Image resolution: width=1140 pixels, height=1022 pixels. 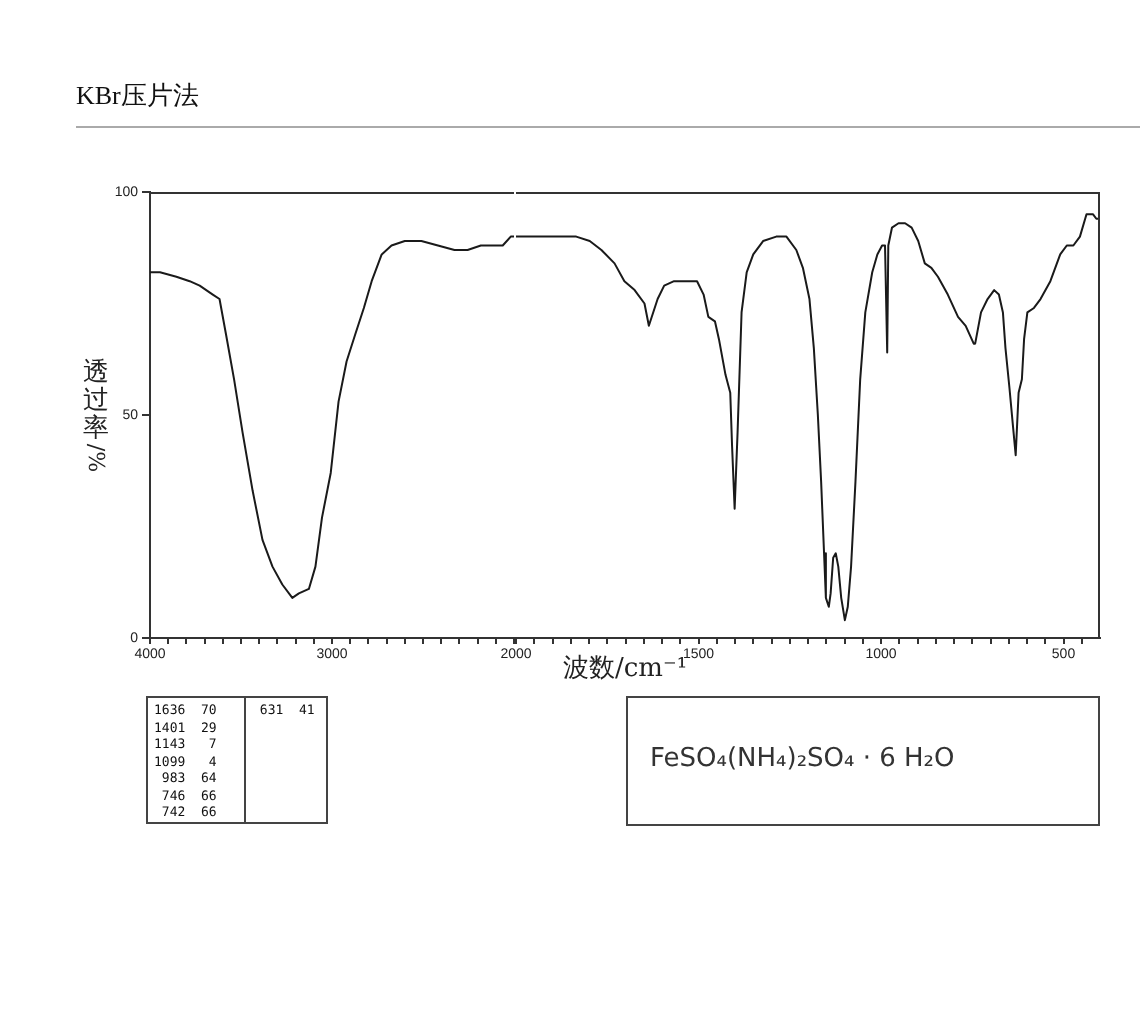 I want to click on label-frame: FeSO₄(NH₄)₂SO₄ · 6 H₂O, so click(x=863, y=761).